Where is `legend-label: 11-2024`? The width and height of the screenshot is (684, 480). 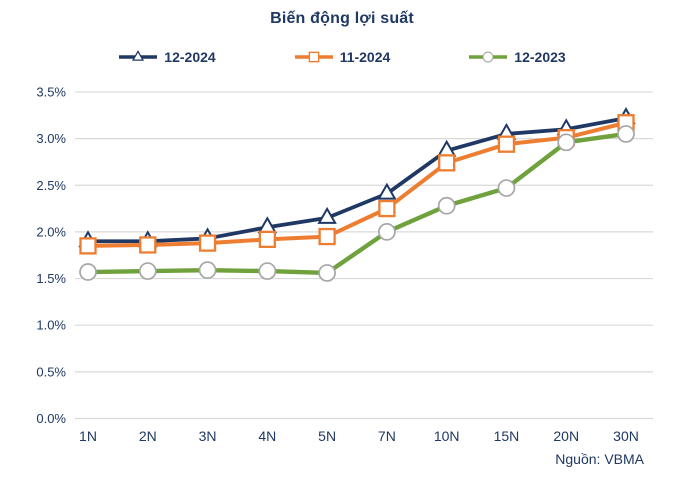 legend-label: 11-2024 is located at coordinates (365, 57).